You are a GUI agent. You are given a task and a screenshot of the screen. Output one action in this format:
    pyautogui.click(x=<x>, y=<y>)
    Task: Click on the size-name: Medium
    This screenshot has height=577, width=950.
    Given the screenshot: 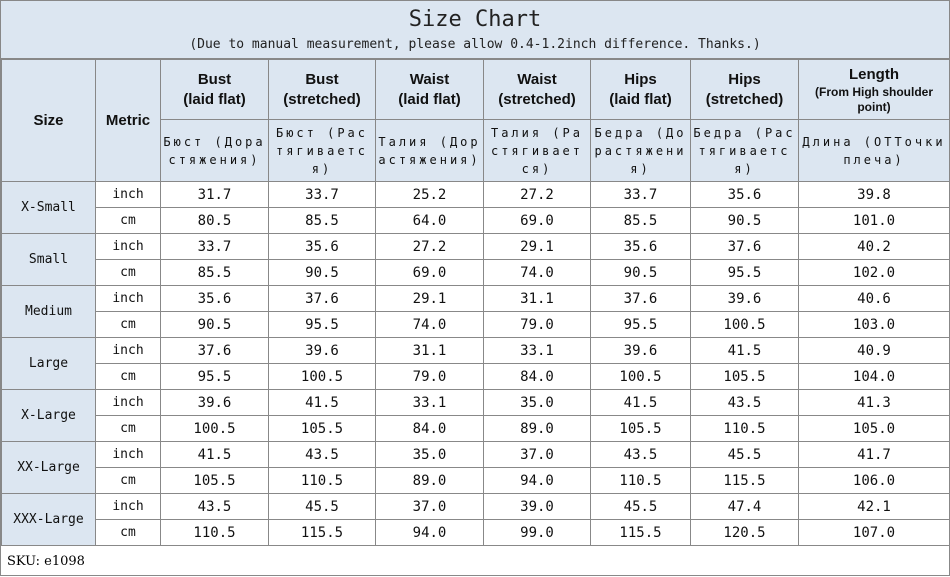 What is the action you would take?
    pyautogui.click(x=48, y=311)
    